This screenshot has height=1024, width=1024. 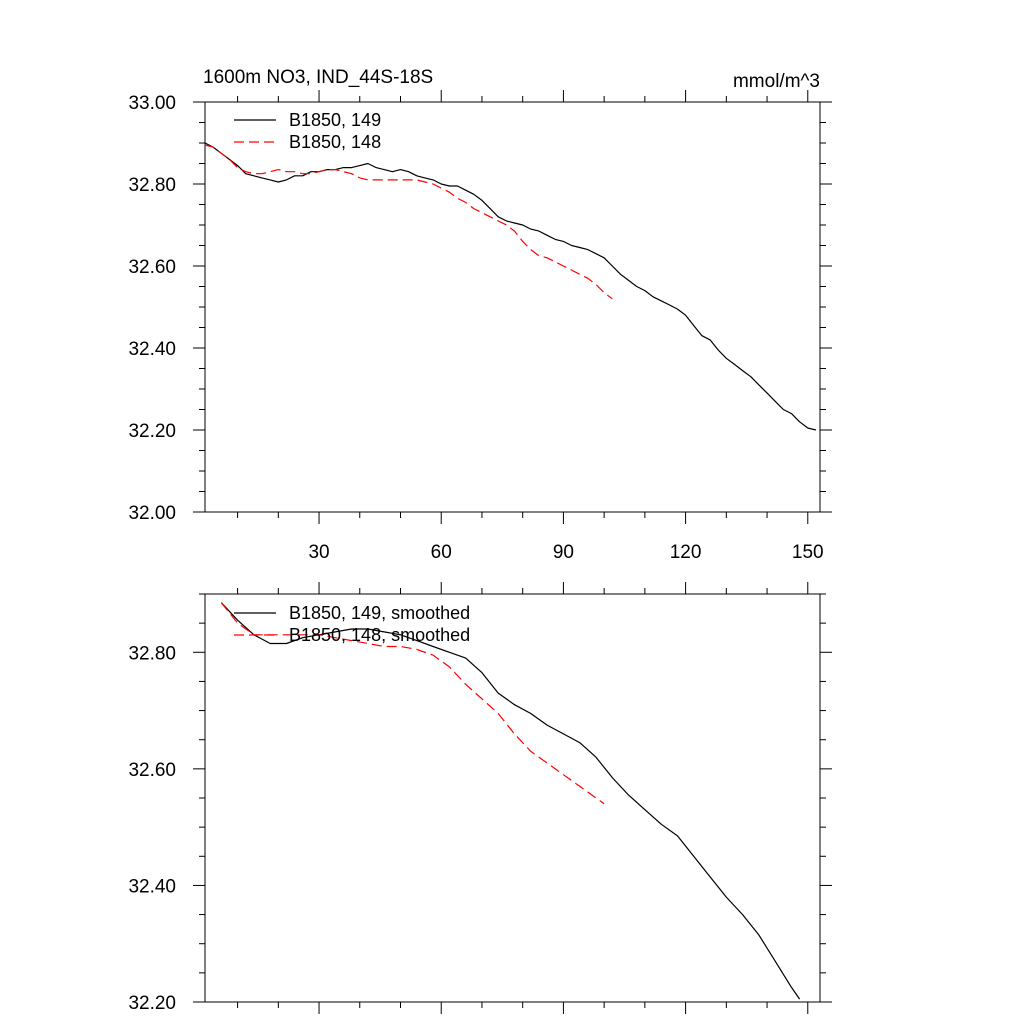 I want to click on x-tick-label: 90, so click(x=563, y=552).